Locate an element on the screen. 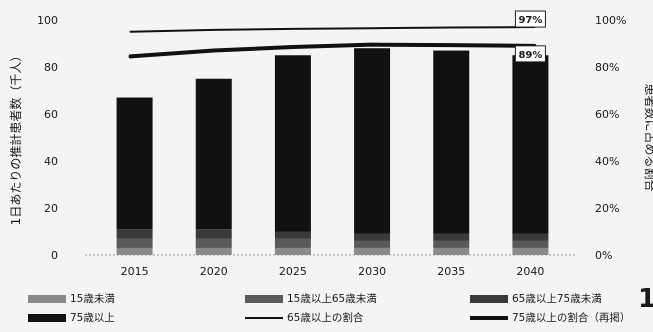 This screenshot has height=332, width=653. y-tick-label-2: 40 is located at coordinates (51, 161).